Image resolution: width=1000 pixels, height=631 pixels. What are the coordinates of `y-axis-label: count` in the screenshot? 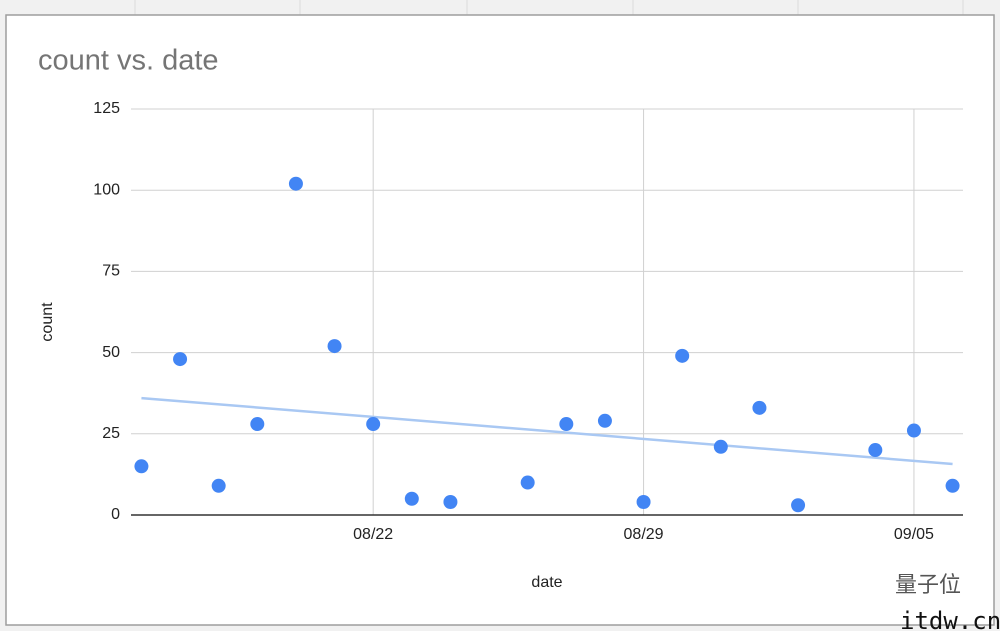 It's located at (47, 322).